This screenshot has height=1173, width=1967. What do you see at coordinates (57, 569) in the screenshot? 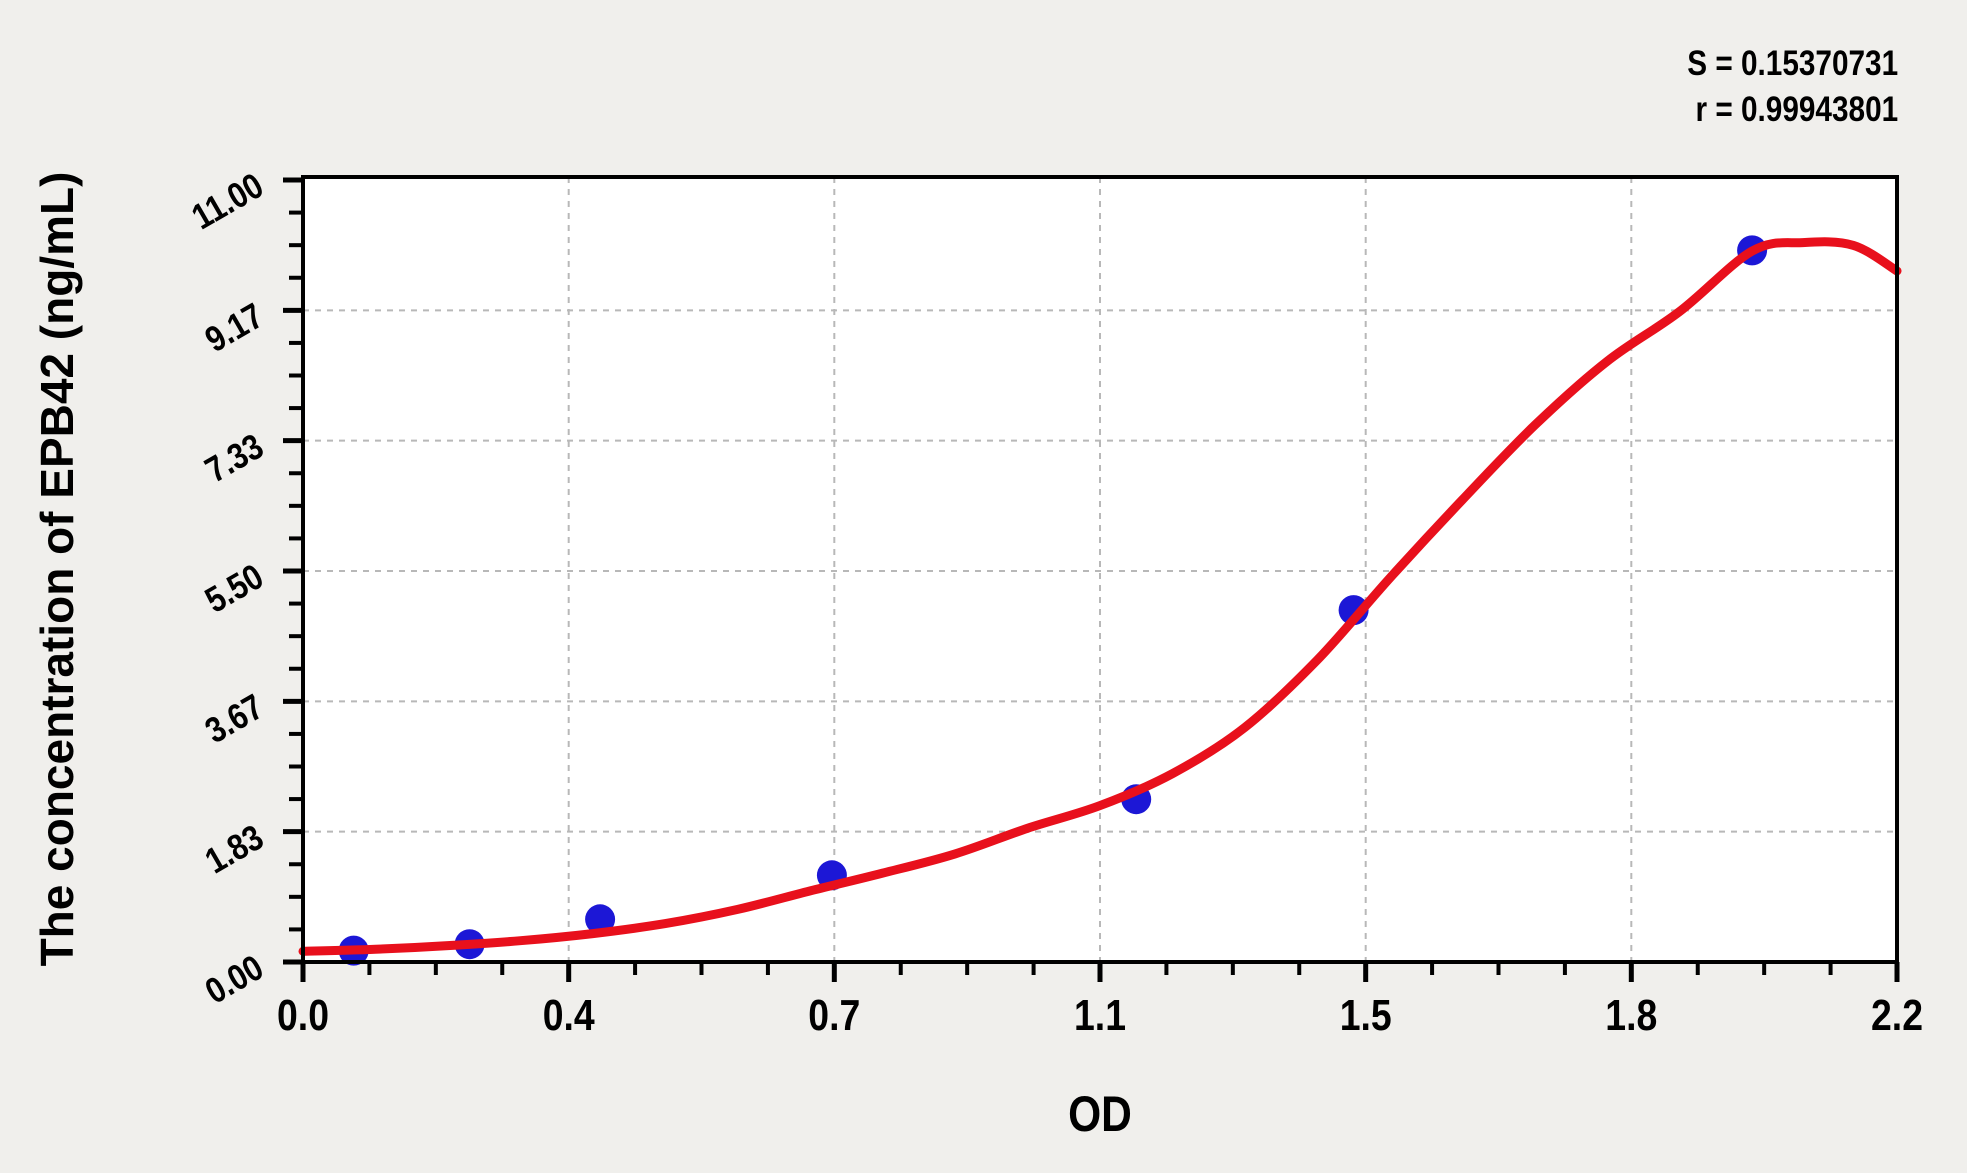
I see `y-axis-title: The concentration of EPB42 (ng/mL)` at bounding box center [57, 569].